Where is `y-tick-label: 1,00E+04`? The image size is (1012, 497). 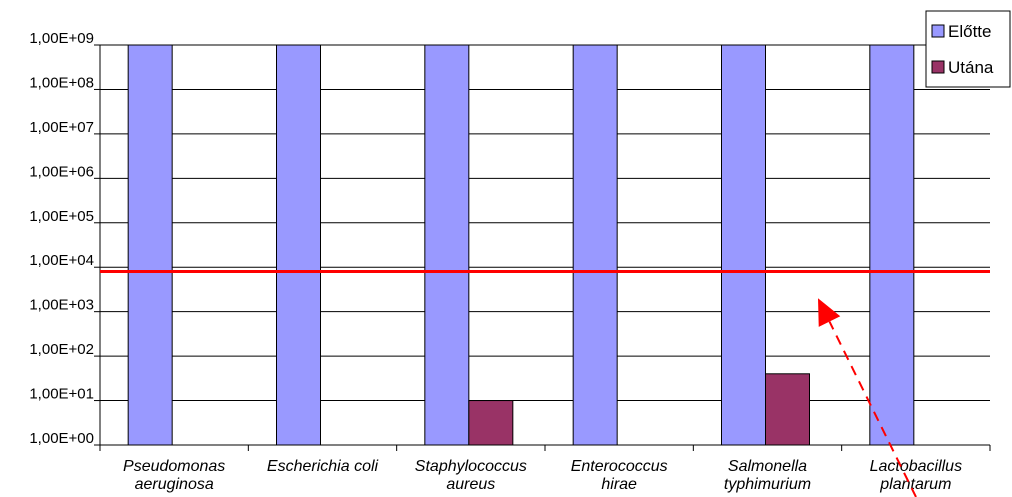 y-tick-label: 1,00E+04 is located at coordinates (61, 260).